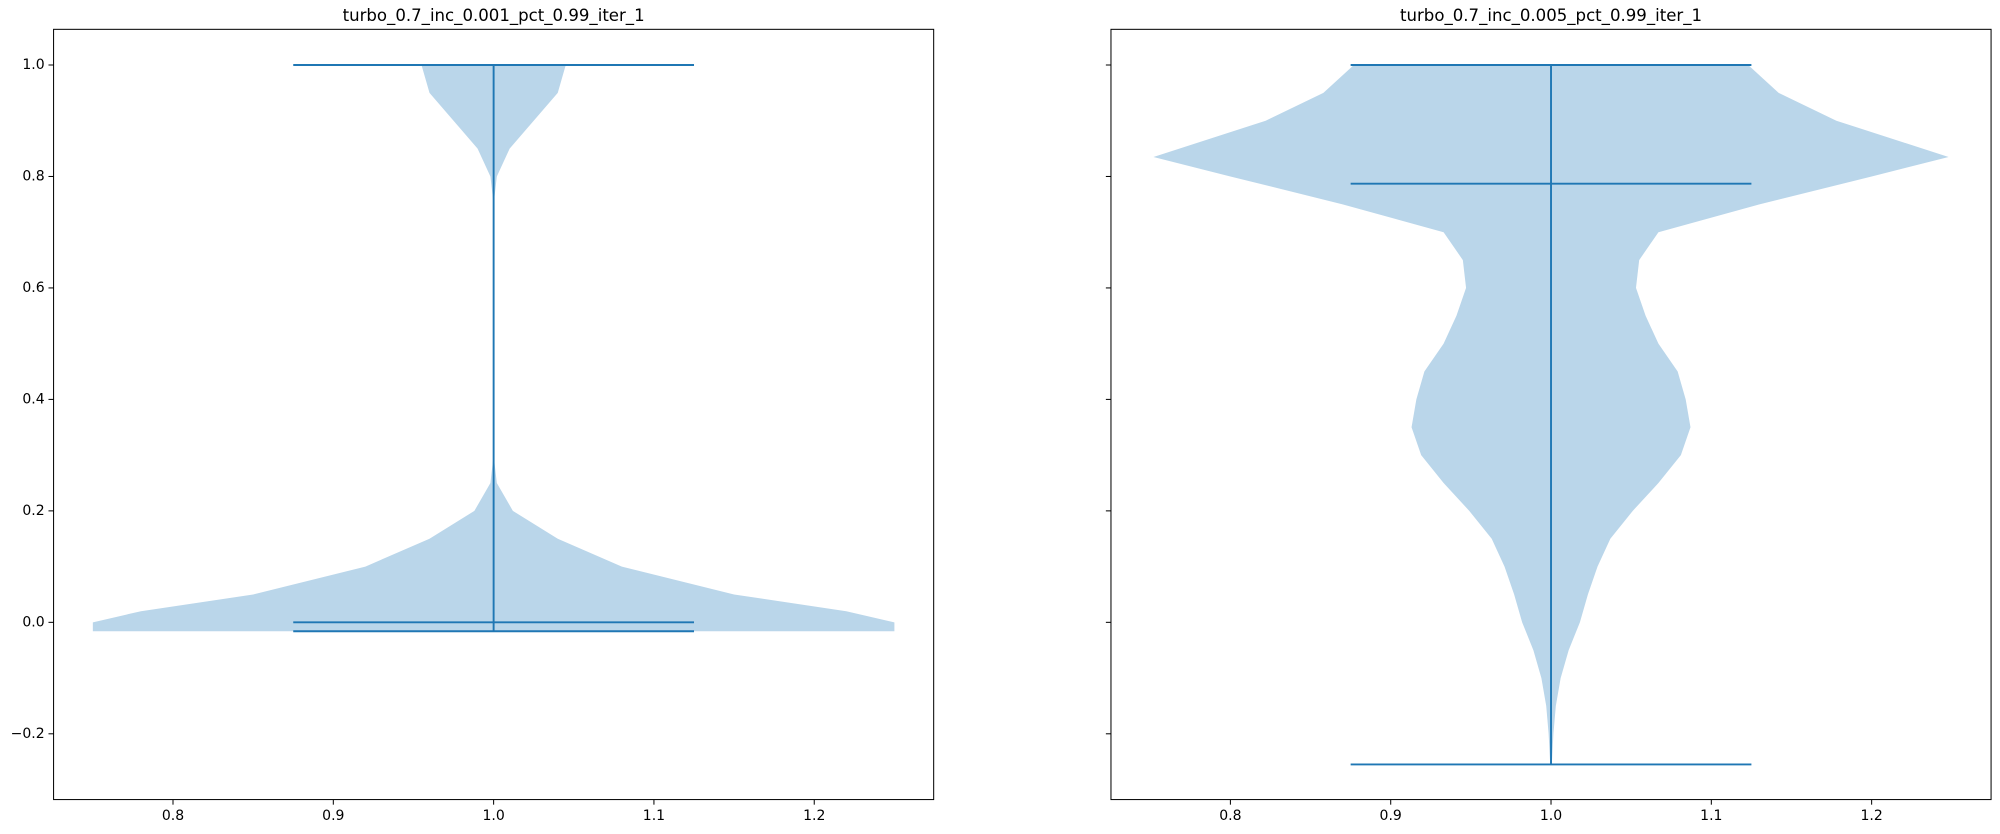 The image size is (2000, 834). Describe the element at coordinates (33, 399) in the screenshot. I see `y-tick-label: 0.4` at that location.